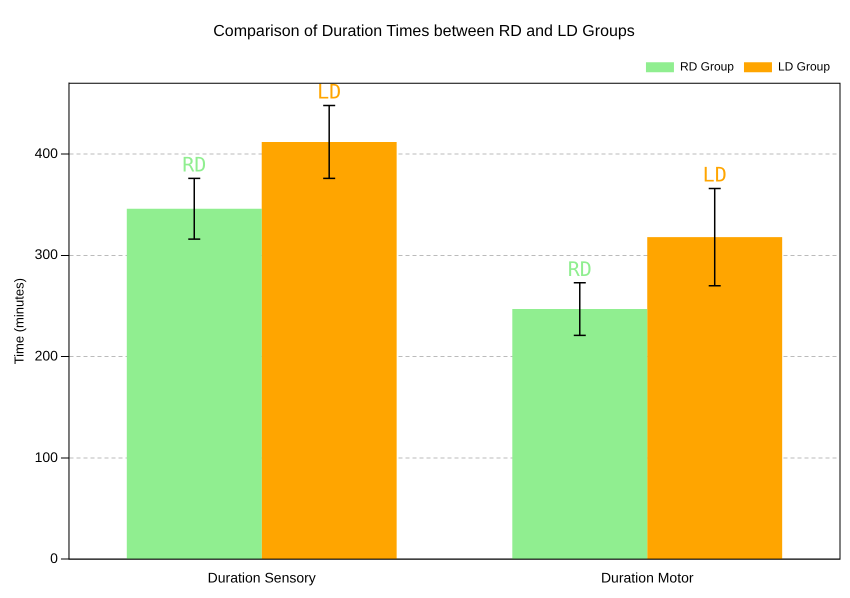 The image size is (850, 598). Describe the element at coordinates (46, 152) in the screenshot. I see `y-tick-label: 400` at that location.